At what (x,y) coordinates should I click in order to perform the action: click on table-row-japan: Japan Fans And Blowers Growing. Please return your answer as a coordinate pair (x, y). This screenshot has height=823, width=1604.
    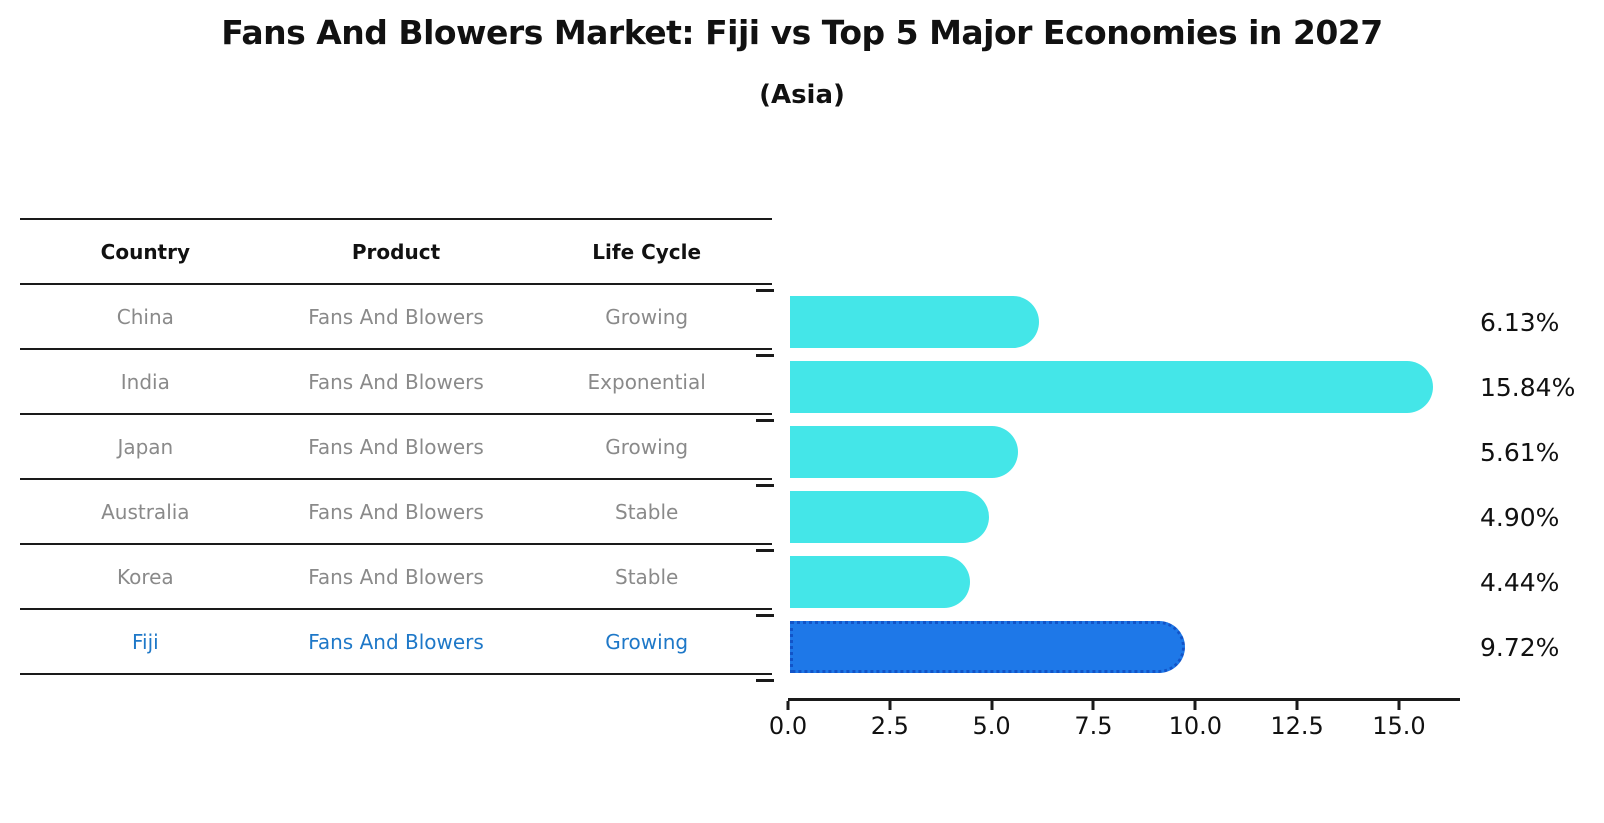
    Looking at the image, I should click on (396, 445).